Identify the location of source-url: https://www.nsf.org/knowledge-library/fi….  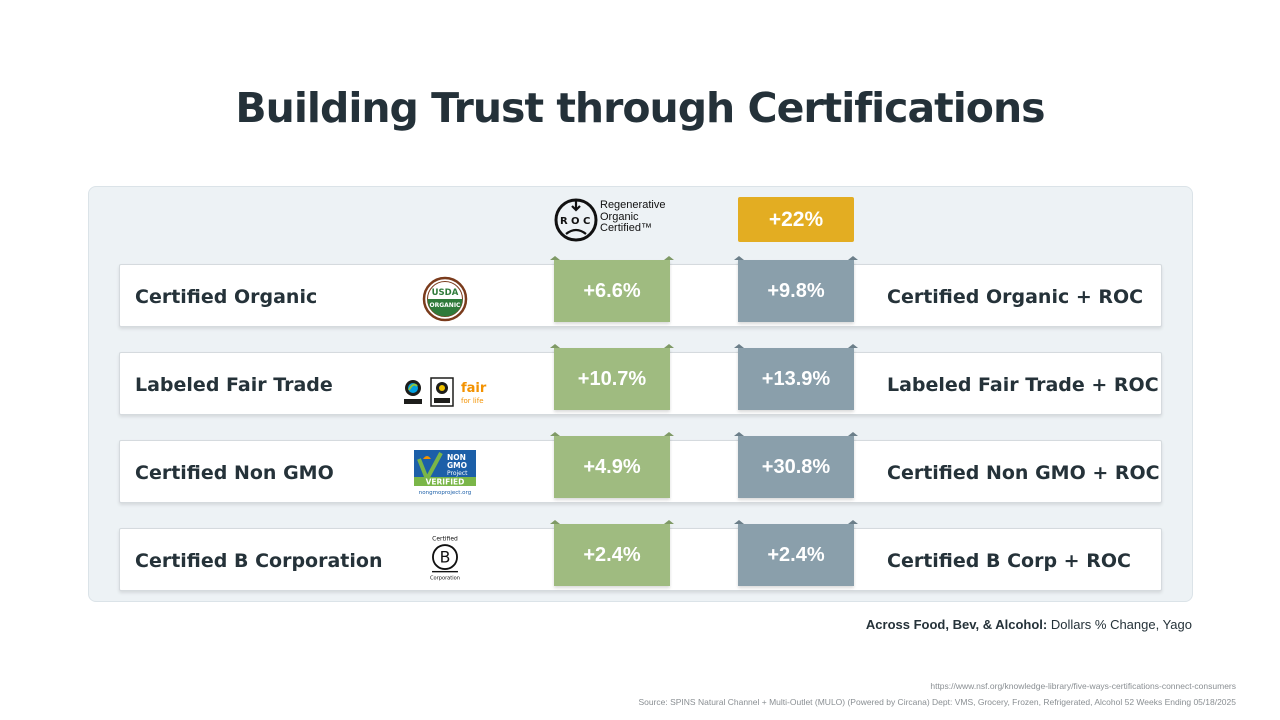
(1083, 686).